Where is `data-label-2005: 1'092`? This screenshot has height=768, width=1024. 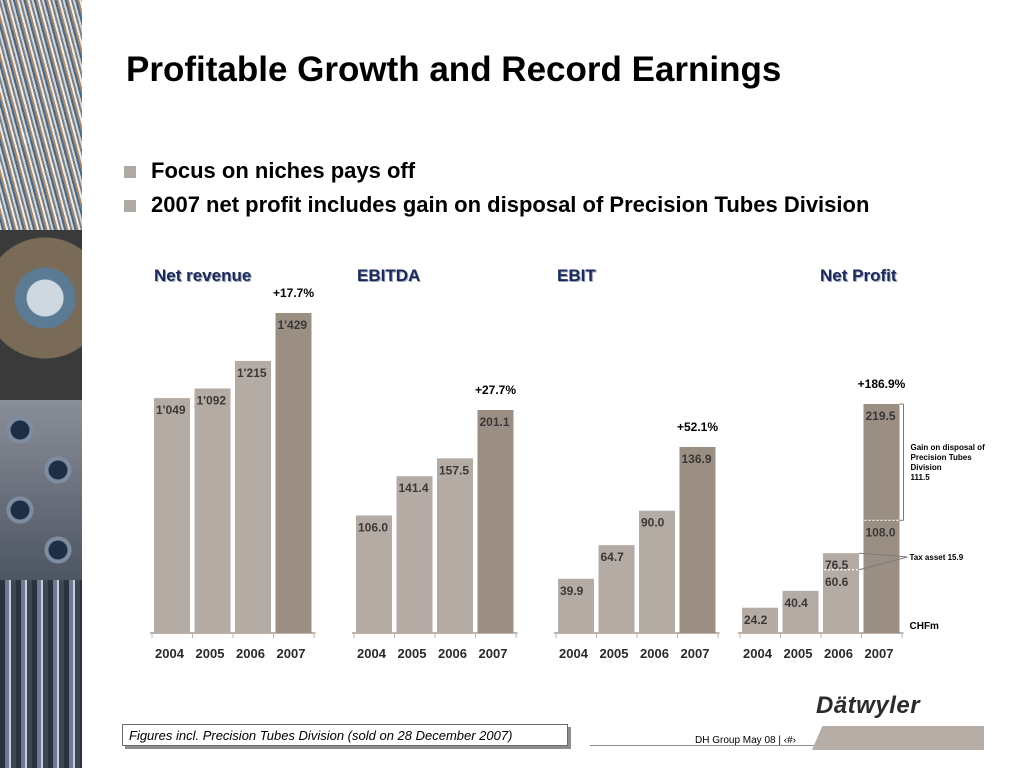 data-label-2005: 1'092 is located at coordinates (212, 400).